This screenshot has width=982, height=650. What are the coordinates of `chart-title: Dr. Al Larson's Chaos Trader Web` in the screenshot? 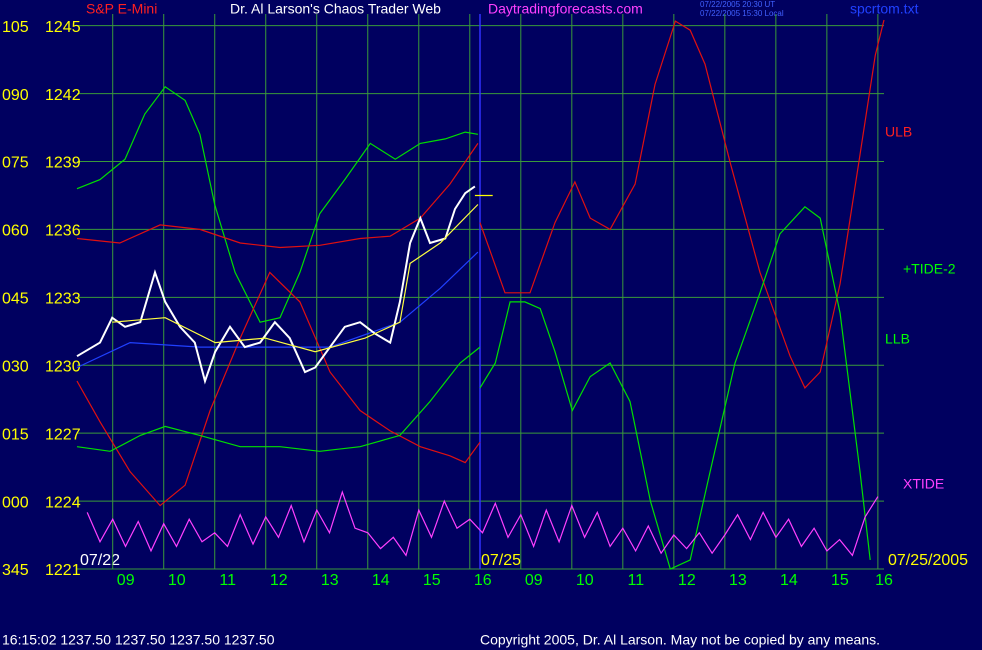 It's located at (335, 9).